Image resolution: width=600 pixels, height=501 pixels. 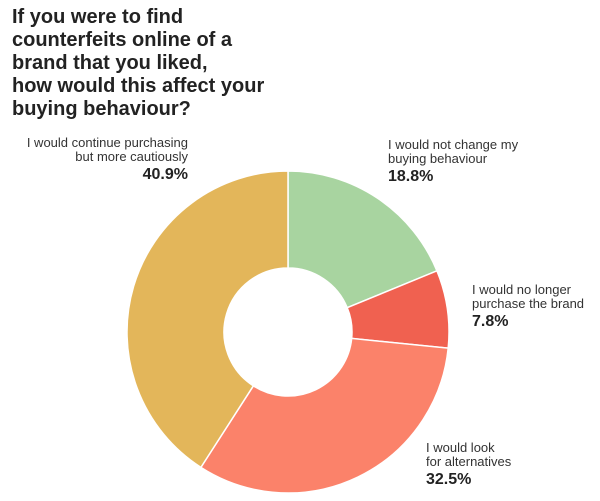 I want to click on slice-label-text: I would continue purchasing, so click(x=107, y=142).